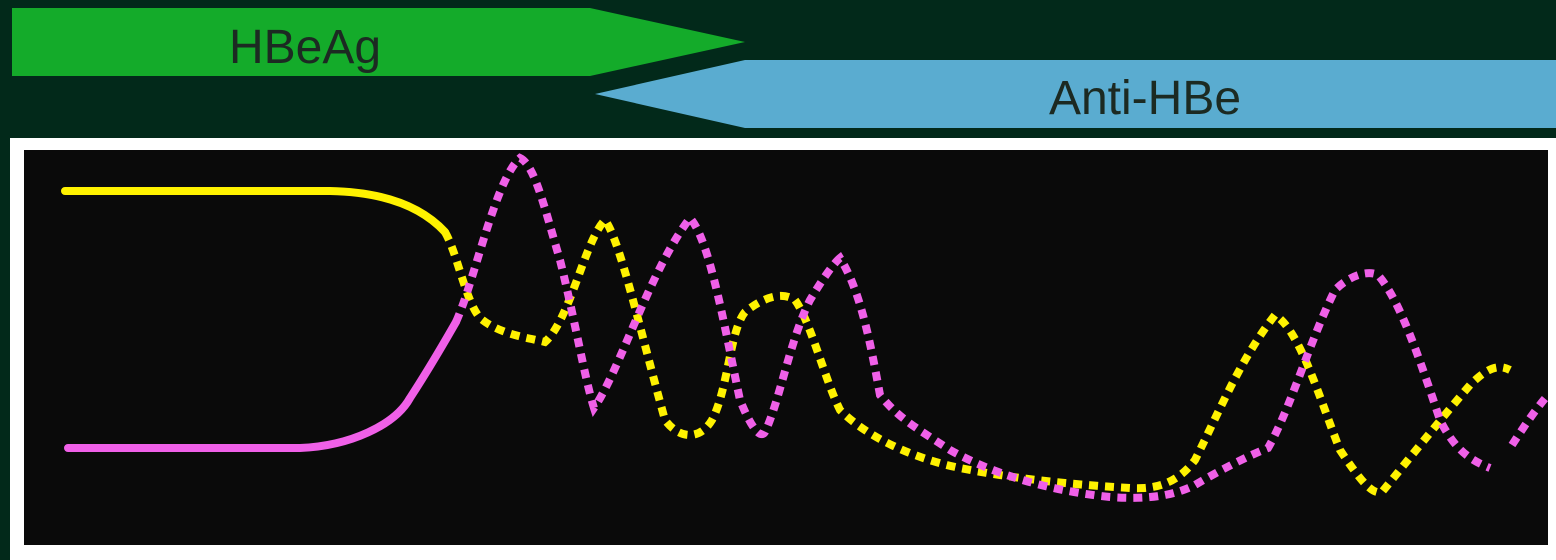 The image size is (1556, 560). Describe the element at coordinates (305, 47) in the screenshot. I see `hbeag-label: HBeAg` at that location.